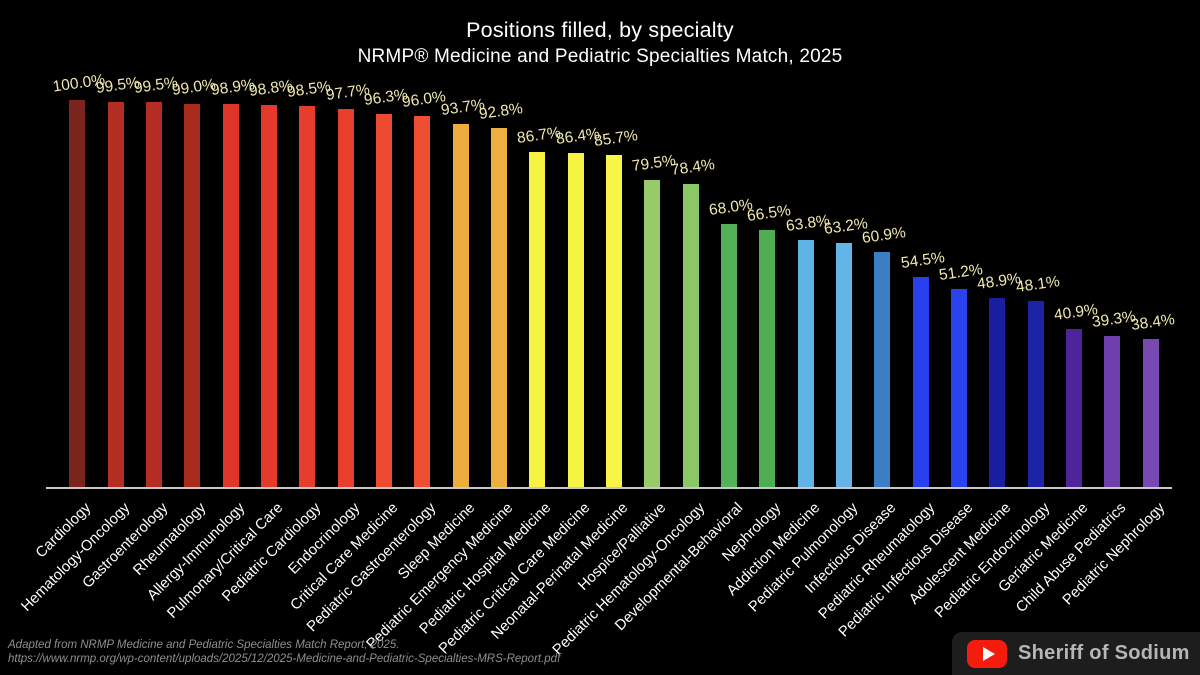 This screenshot has height=675, width=1200. I want to click on play-triangle-icon, so click(988, 653).